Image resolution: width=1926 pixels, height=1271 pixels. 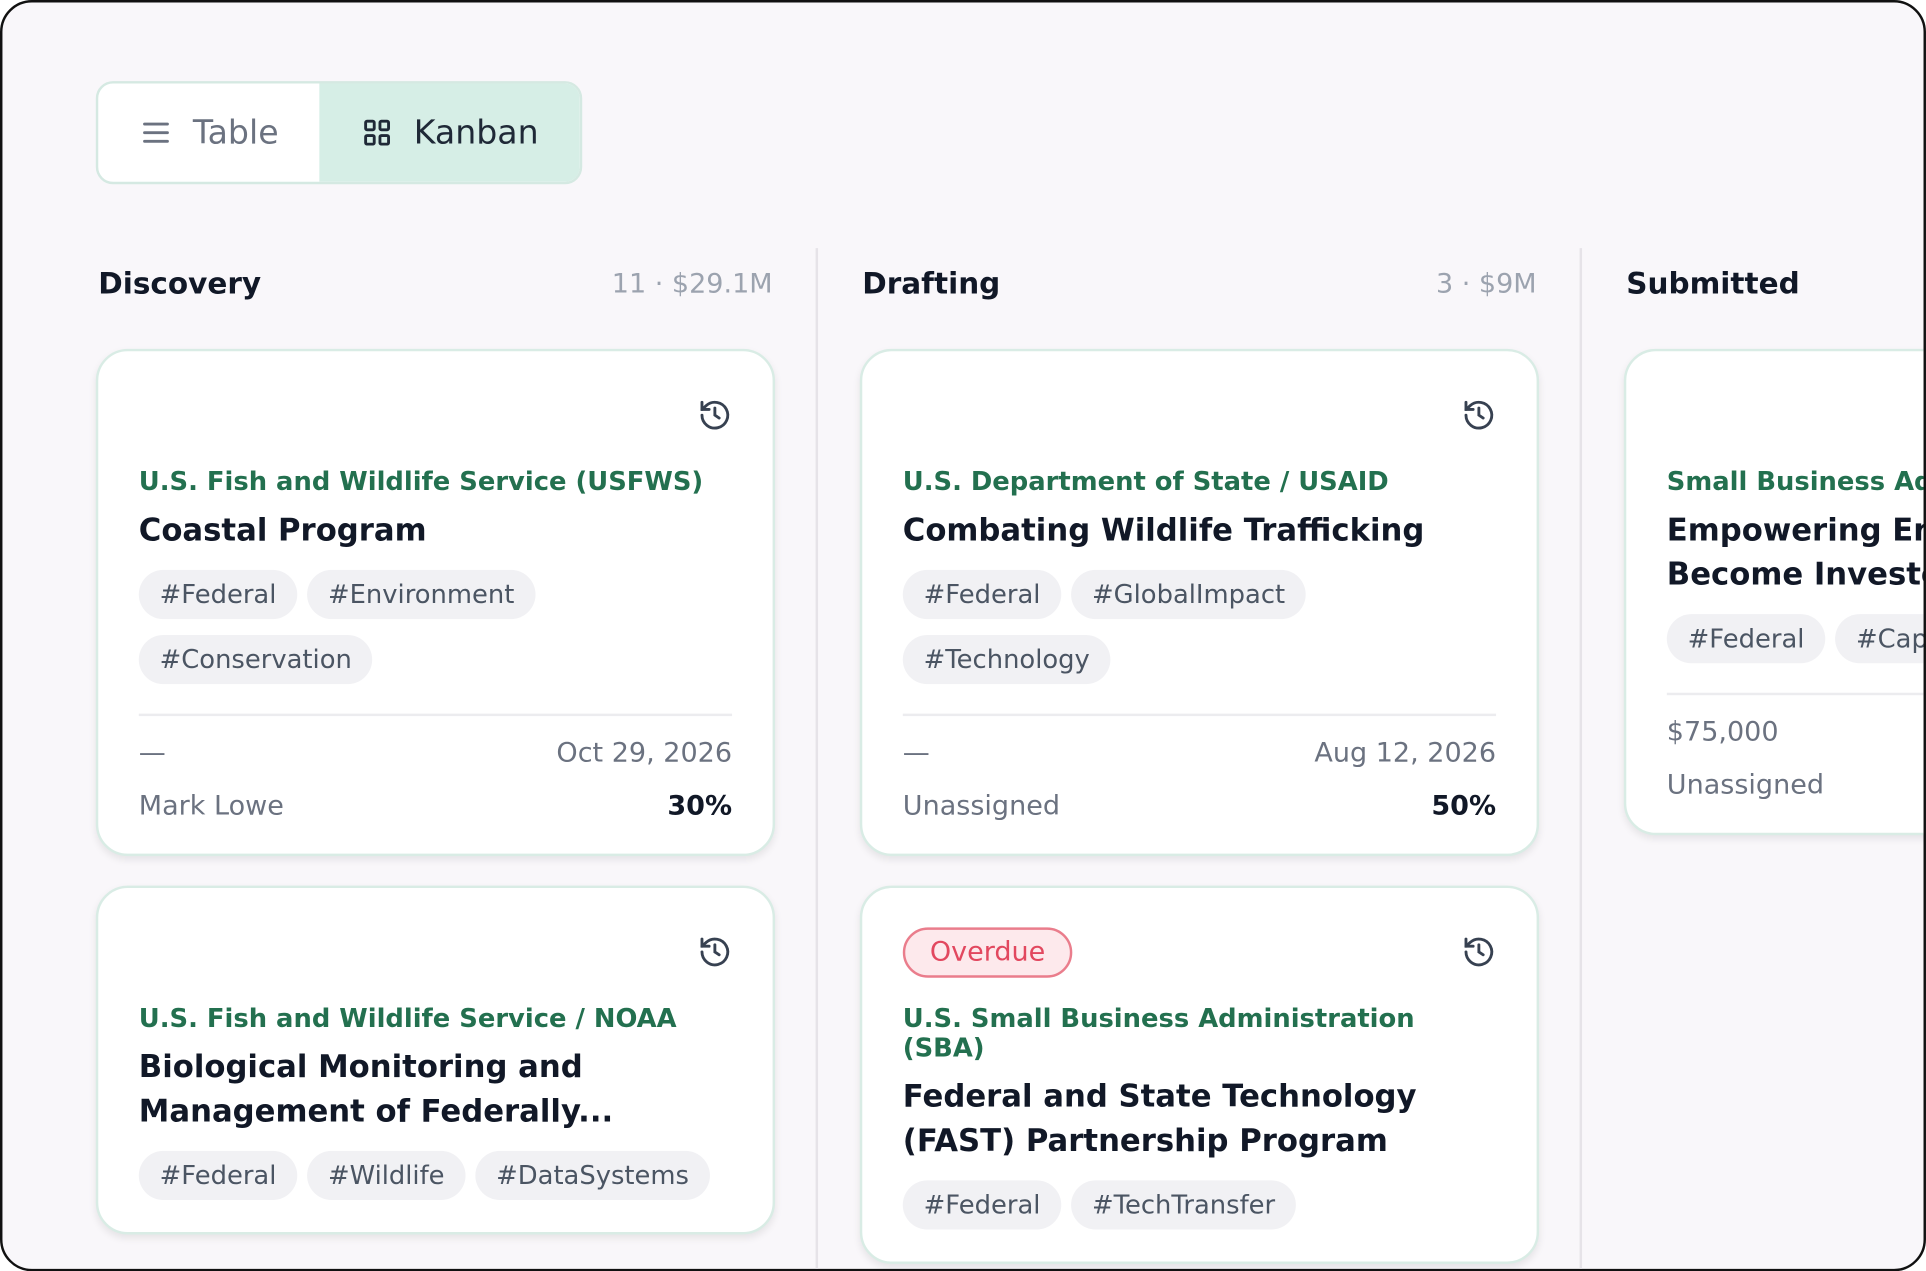 What do you see at coordinates (592, 1175) in the screenshot?
I see `tag: #DataSystems` at bounding box center [592, 1175].